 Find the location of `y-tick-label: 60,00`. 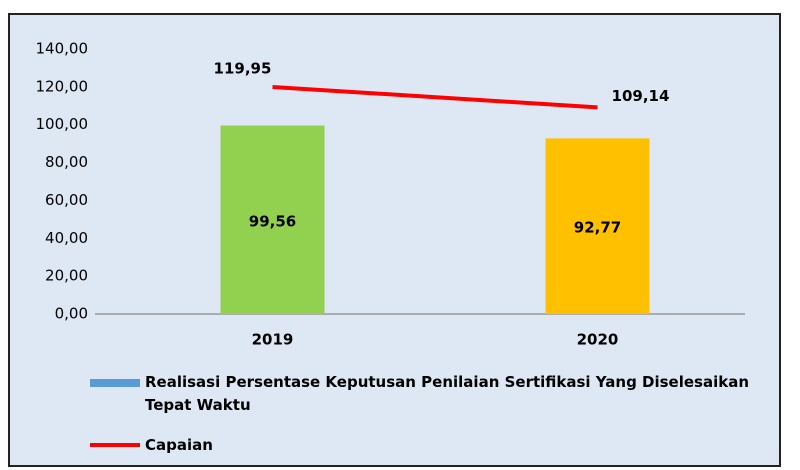

y-tick-label: 60,00 is located at coordinates (66, 200).